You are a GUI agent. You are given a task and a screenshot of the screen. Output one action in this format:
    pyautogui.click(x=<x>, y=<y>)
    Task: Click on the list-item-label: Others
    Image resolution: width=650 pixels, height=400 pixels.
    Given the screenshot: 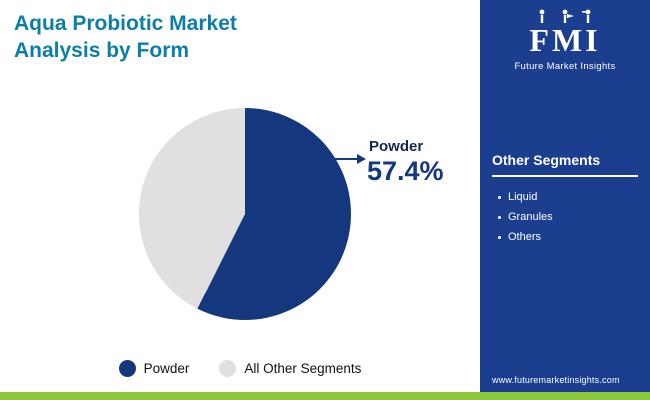 What is the action you would take?
    pyautogui.click(x=525, y=236)
    